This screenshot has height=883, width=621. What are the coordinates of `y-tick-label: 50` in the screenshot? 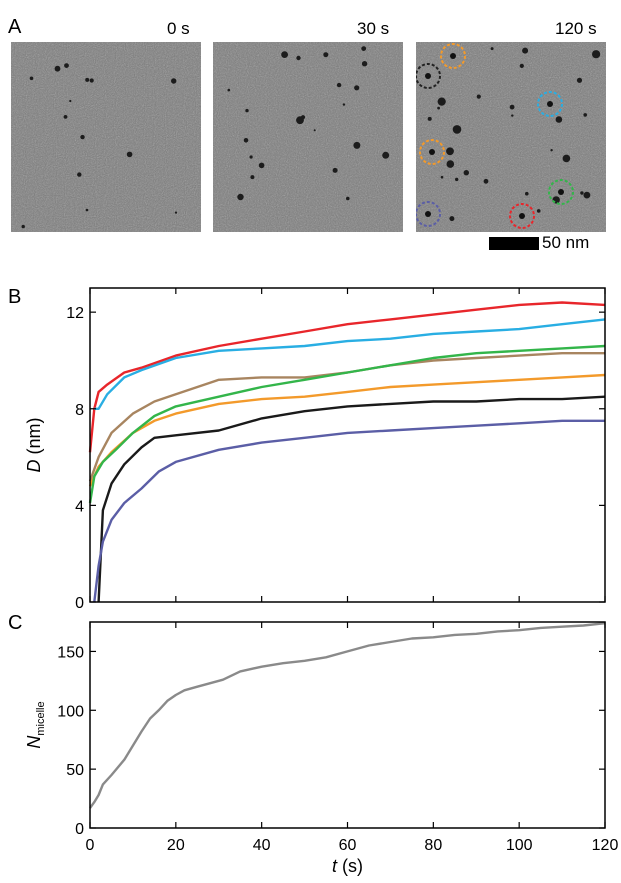 It's located at (75, 770).